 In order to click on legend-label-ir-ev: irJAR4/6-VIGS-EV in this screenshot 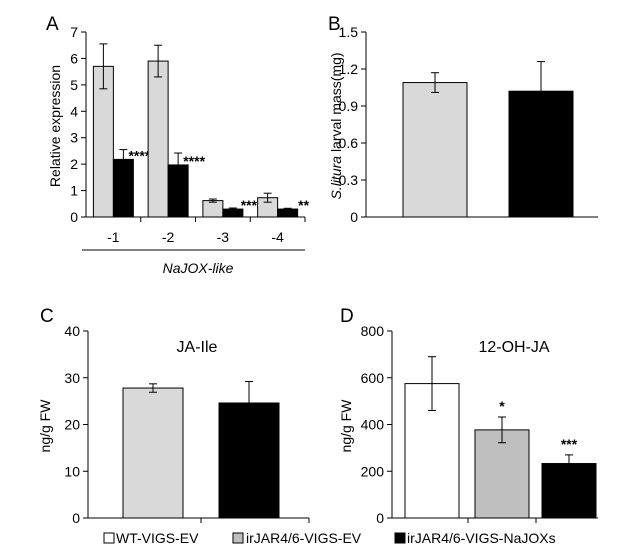, I will do `click(304, 538)`.